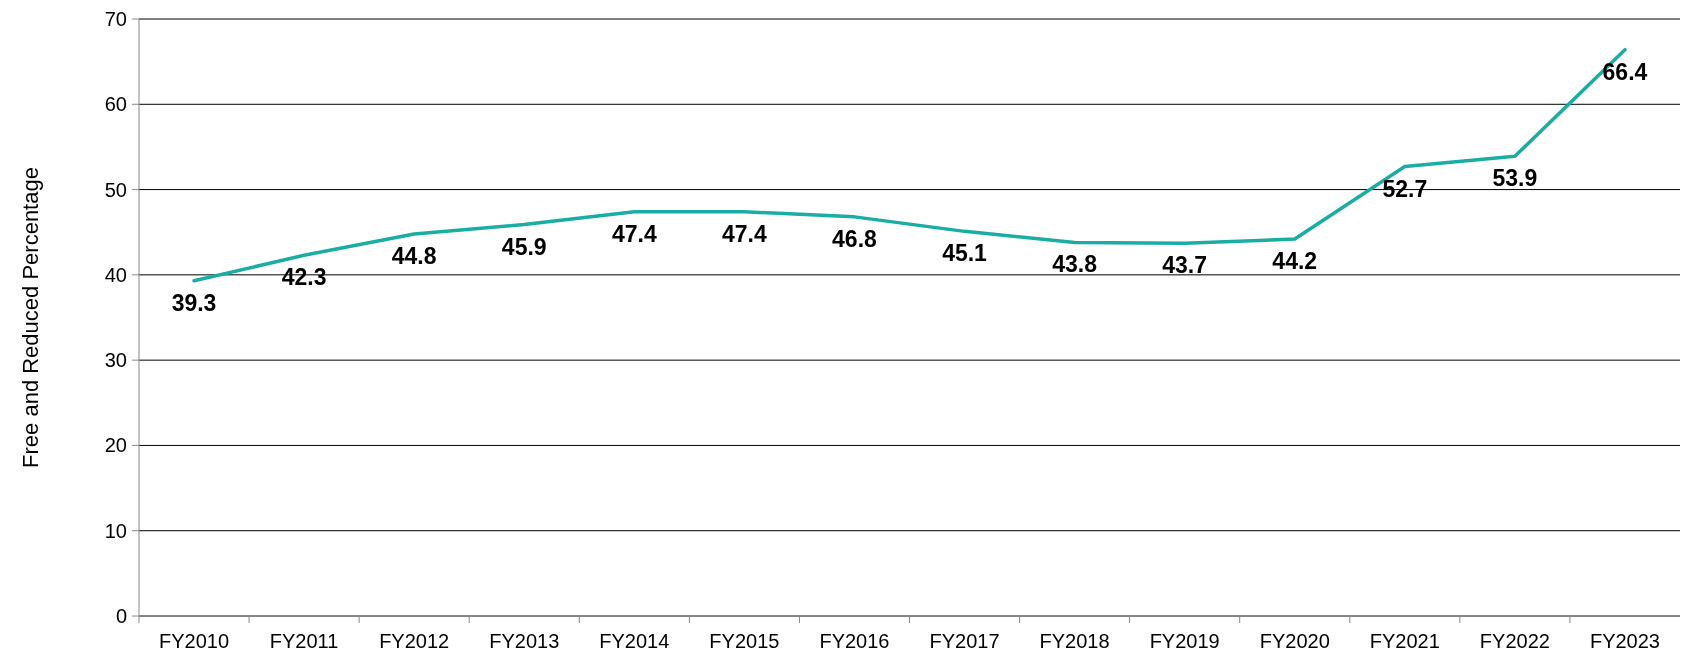 The height and width of the screenshot is (661, 1682). I want to click on y-tick-label: 20, so click(115, 445).